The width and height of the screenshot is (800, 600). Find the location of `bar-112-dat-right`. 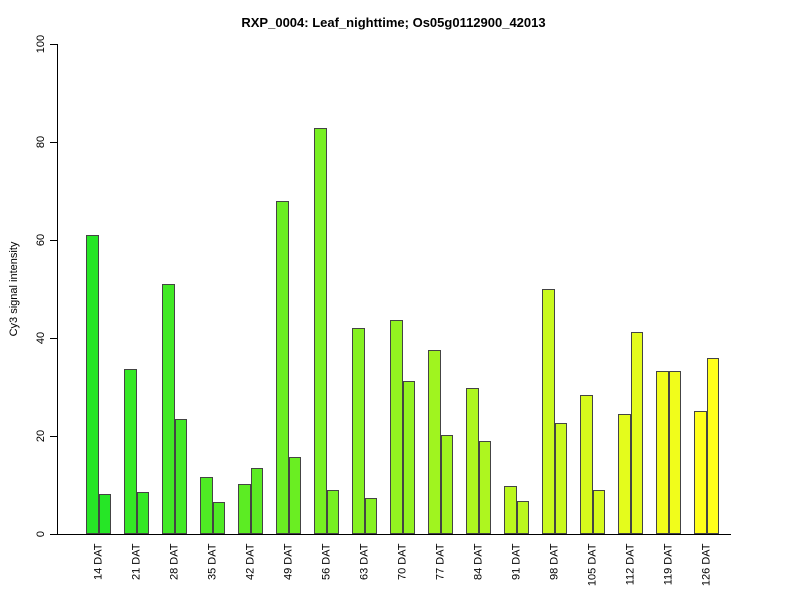

bar-112-dat-right is located at coordinates (637, 432).